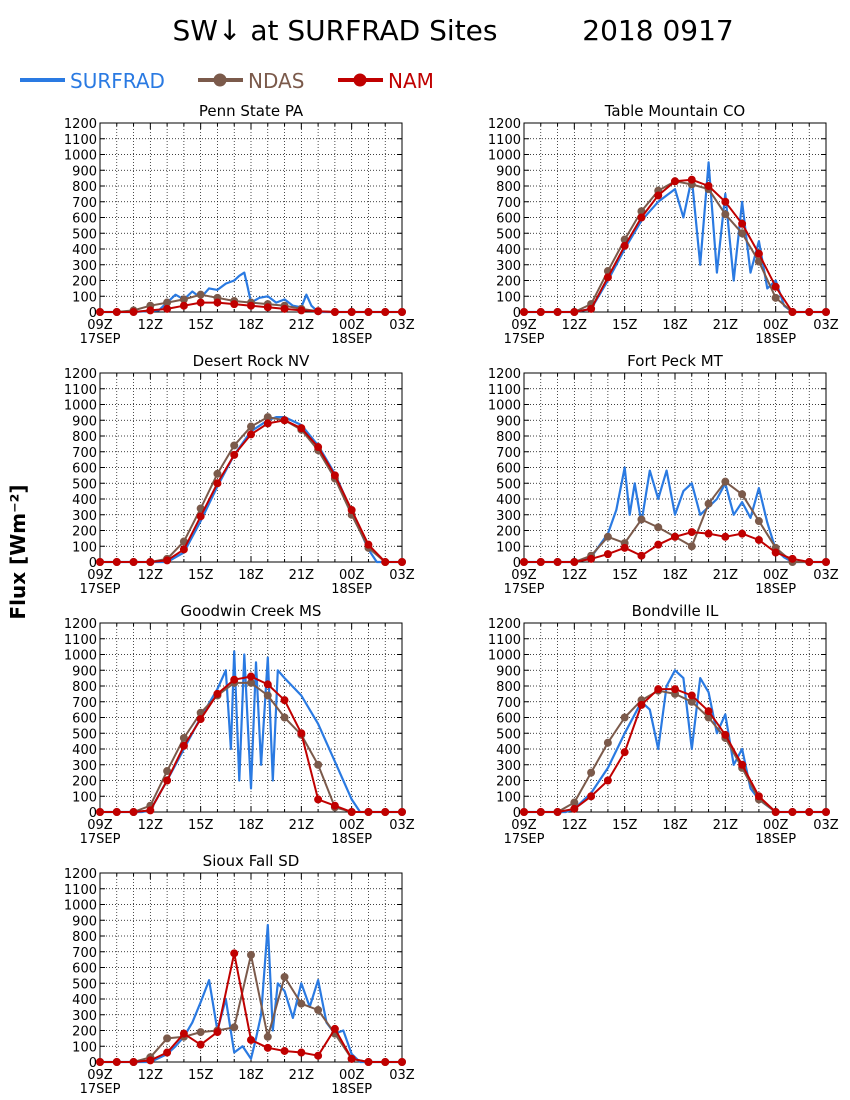 Image resolution: width=850 pixels, height=1100 pixels. Describe the element at coordinates (411, 81) in the screenshot. I see `legend-label: NAM` at that location.